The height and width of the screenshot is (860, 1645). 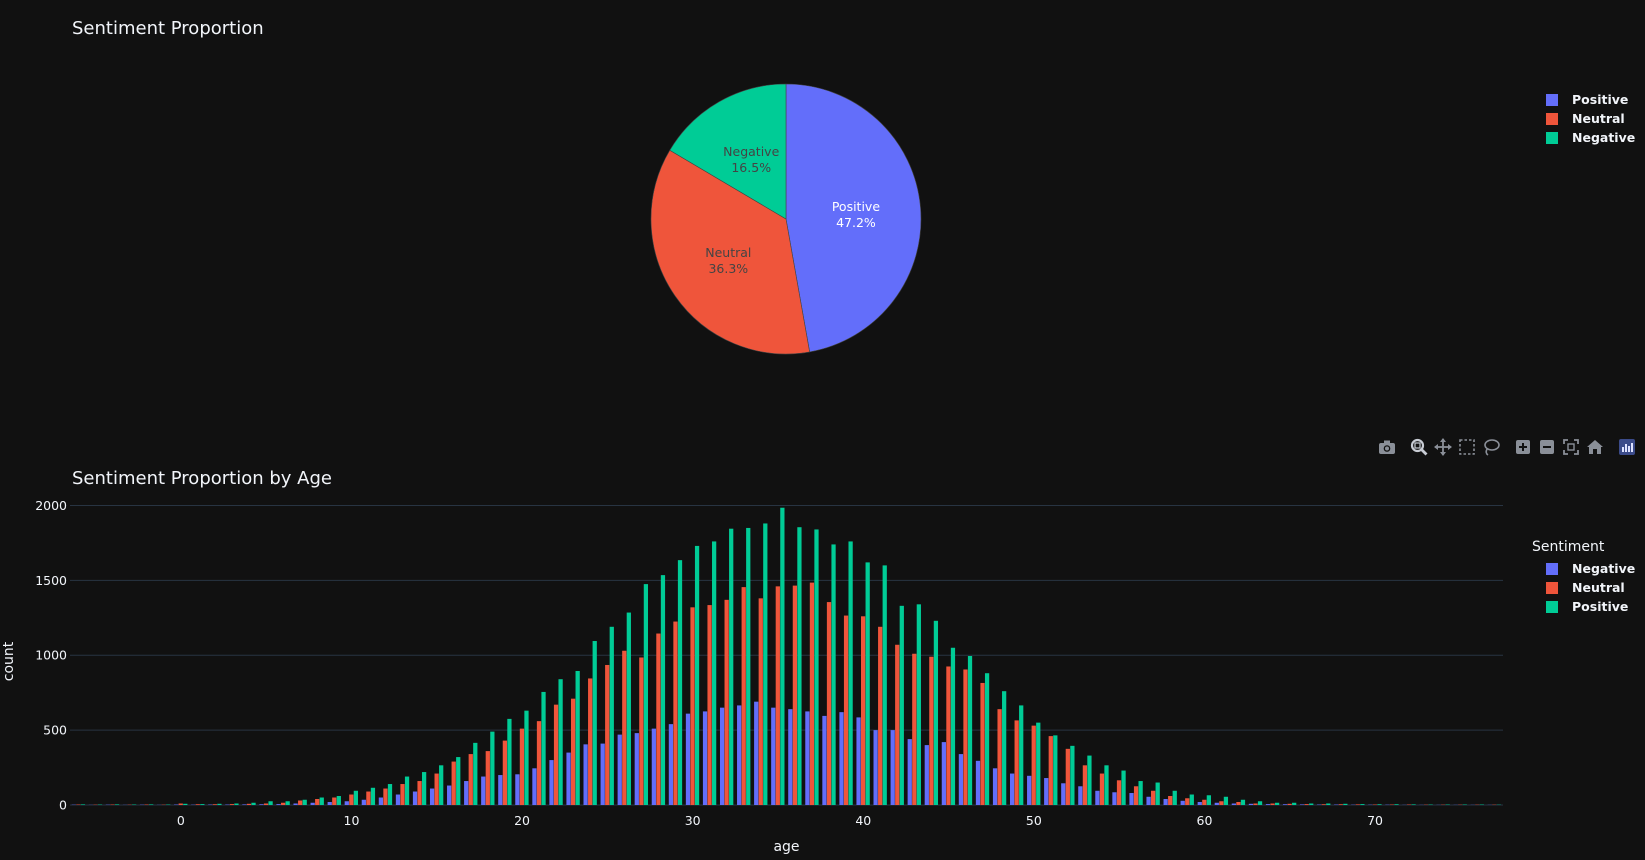 I want to click on pie-legend-item-positive: Positive, so click(x=1590, y=99).